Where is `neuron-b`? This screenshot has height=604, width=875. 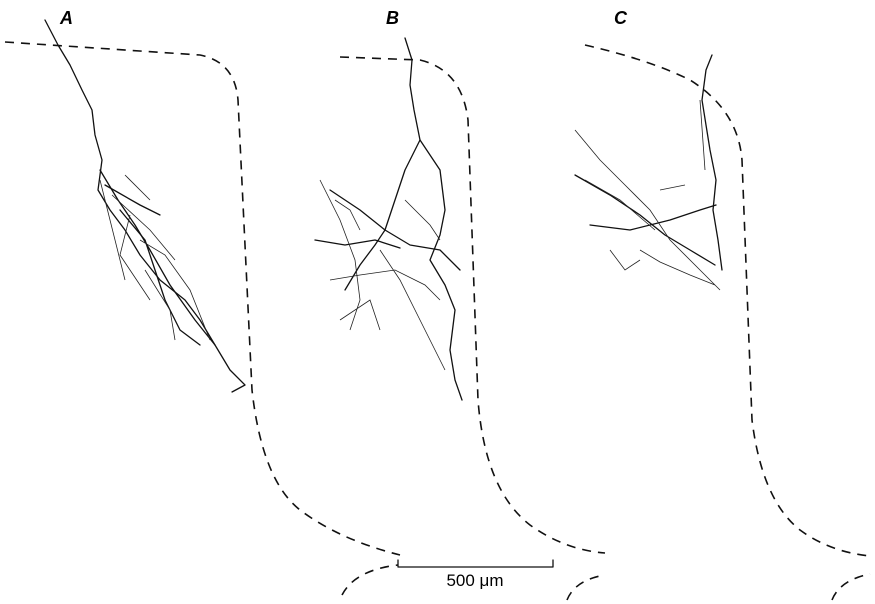
neuron-b is located at coordinates (388, 219).